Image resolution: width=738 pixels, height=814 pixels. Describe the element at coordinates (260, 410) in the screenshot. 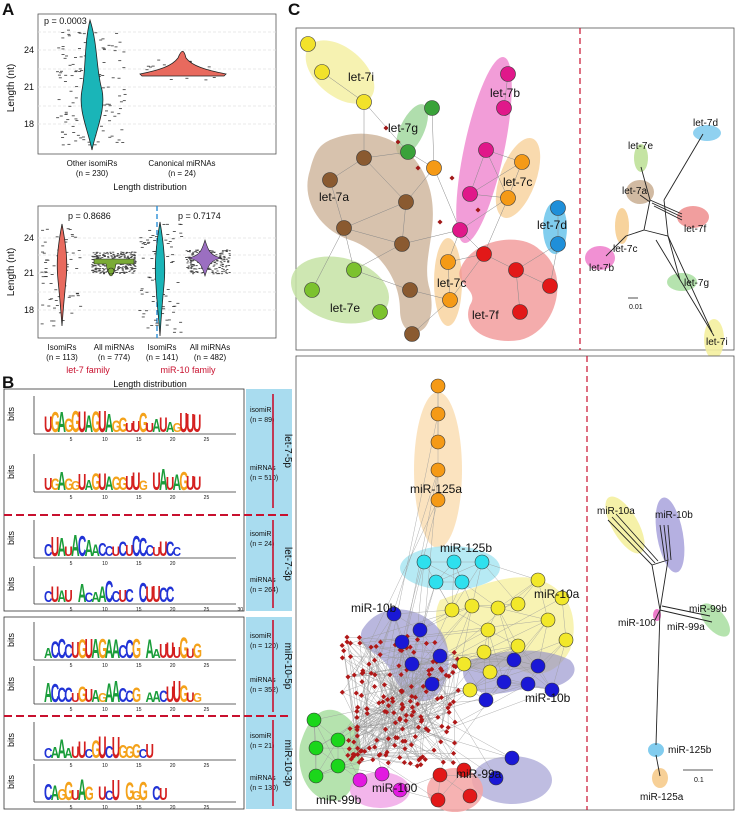

I see `row-label: isomiR` at that location.